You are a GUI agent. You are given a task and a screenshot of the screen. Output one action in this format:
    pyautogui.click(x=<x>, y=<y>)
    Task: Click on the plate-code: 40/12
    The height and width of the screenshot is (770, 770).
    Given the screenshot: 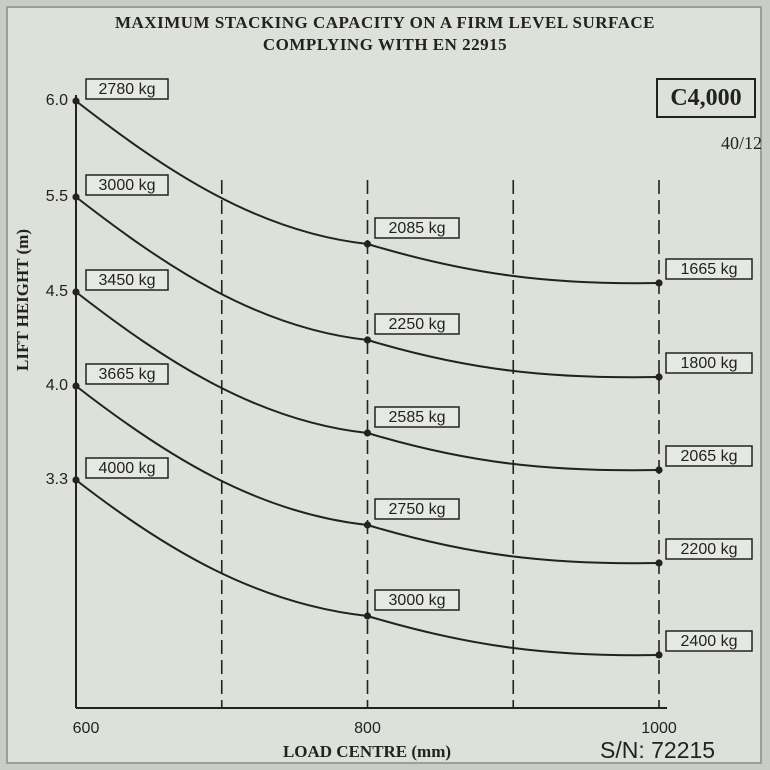 What is the action you would take?
    pyautogui.click(x=741, y=143)
    